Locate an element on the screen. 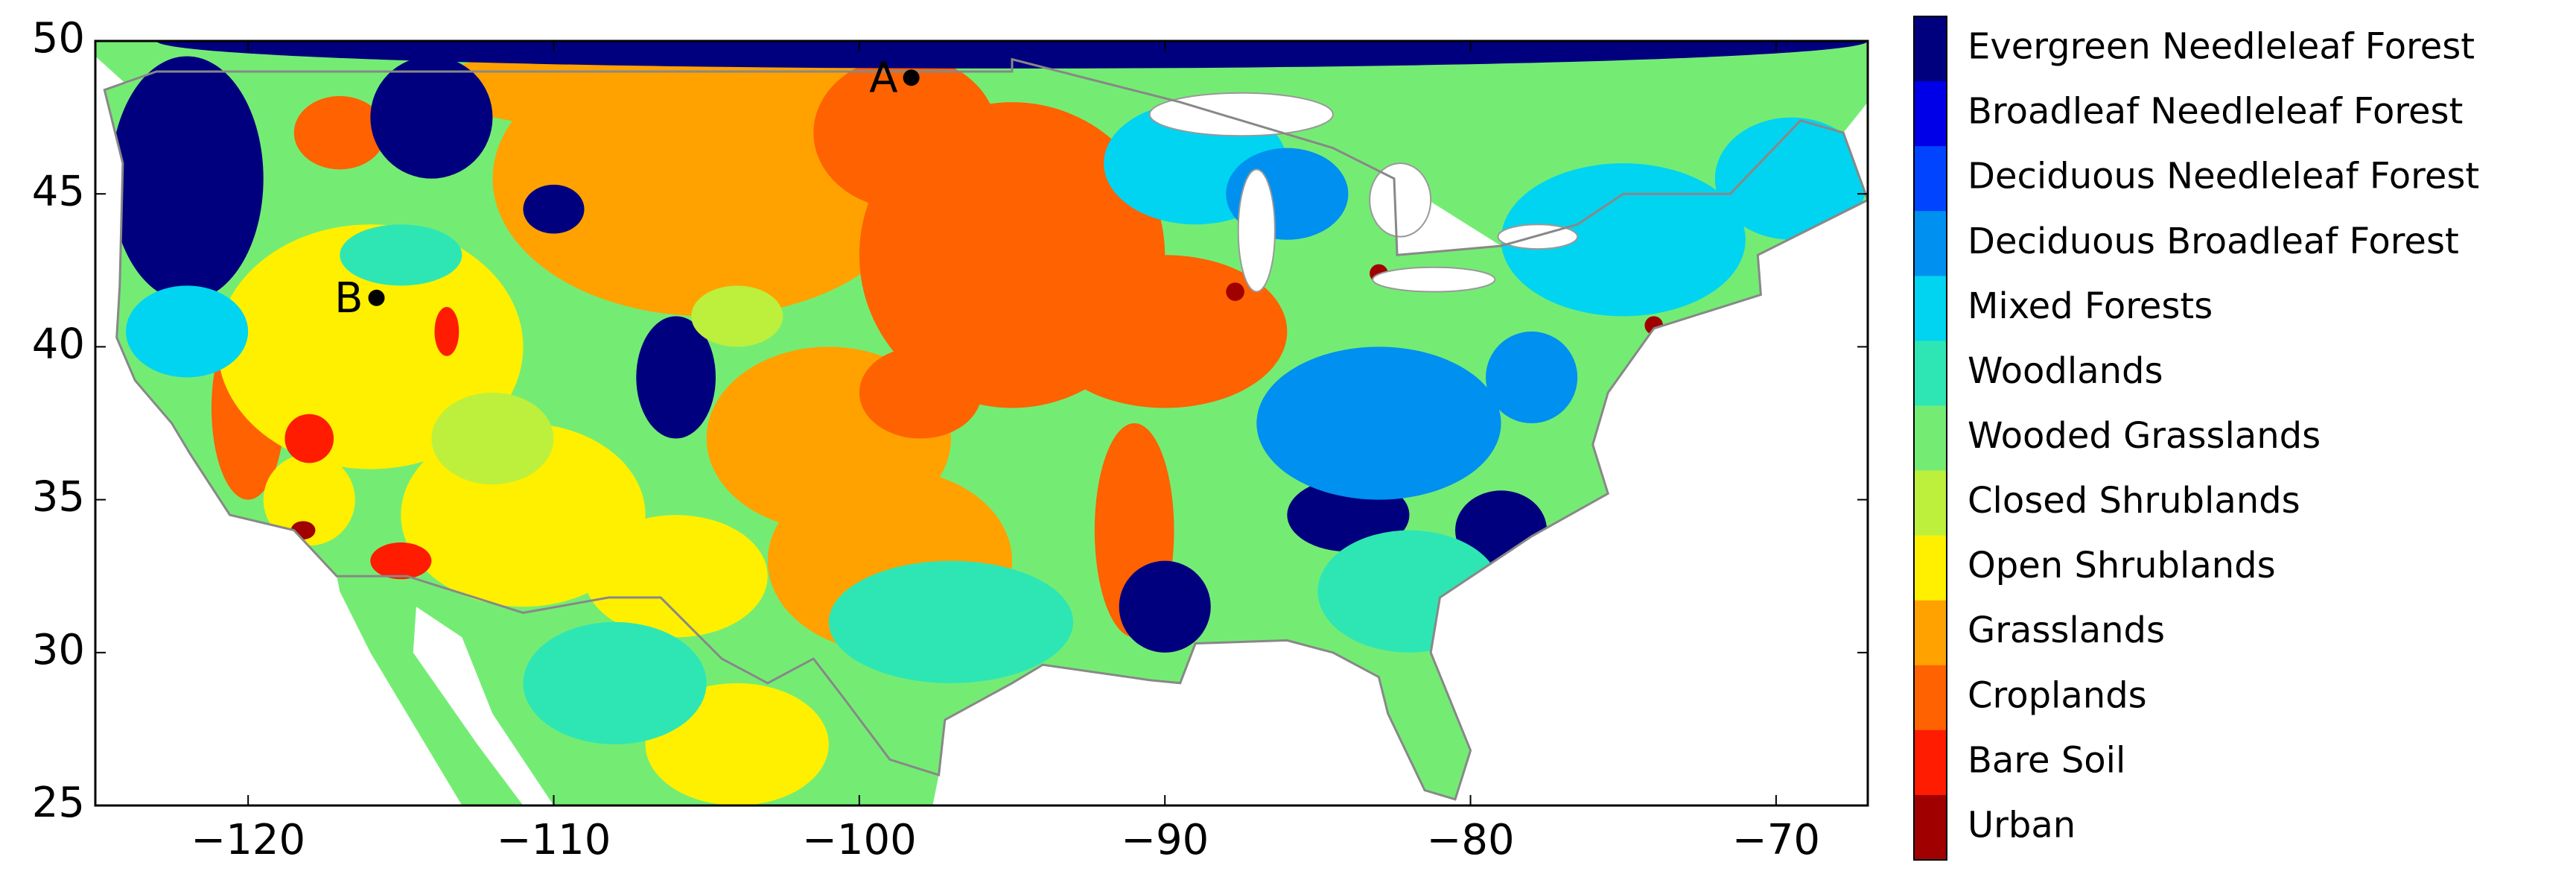  x-tick-label: −120 is located at coordinates (248, 840).